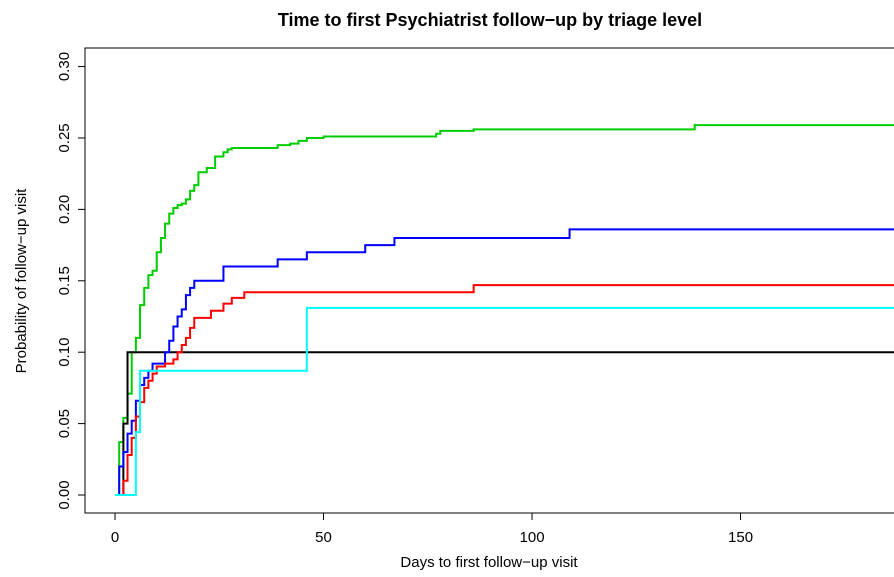 The width and height of the screenshot is (894, 577). Describe the element at coordinates (21, 281) in the screenshot. I see `y-axis-label: Probability of follow−up visit` at that location.